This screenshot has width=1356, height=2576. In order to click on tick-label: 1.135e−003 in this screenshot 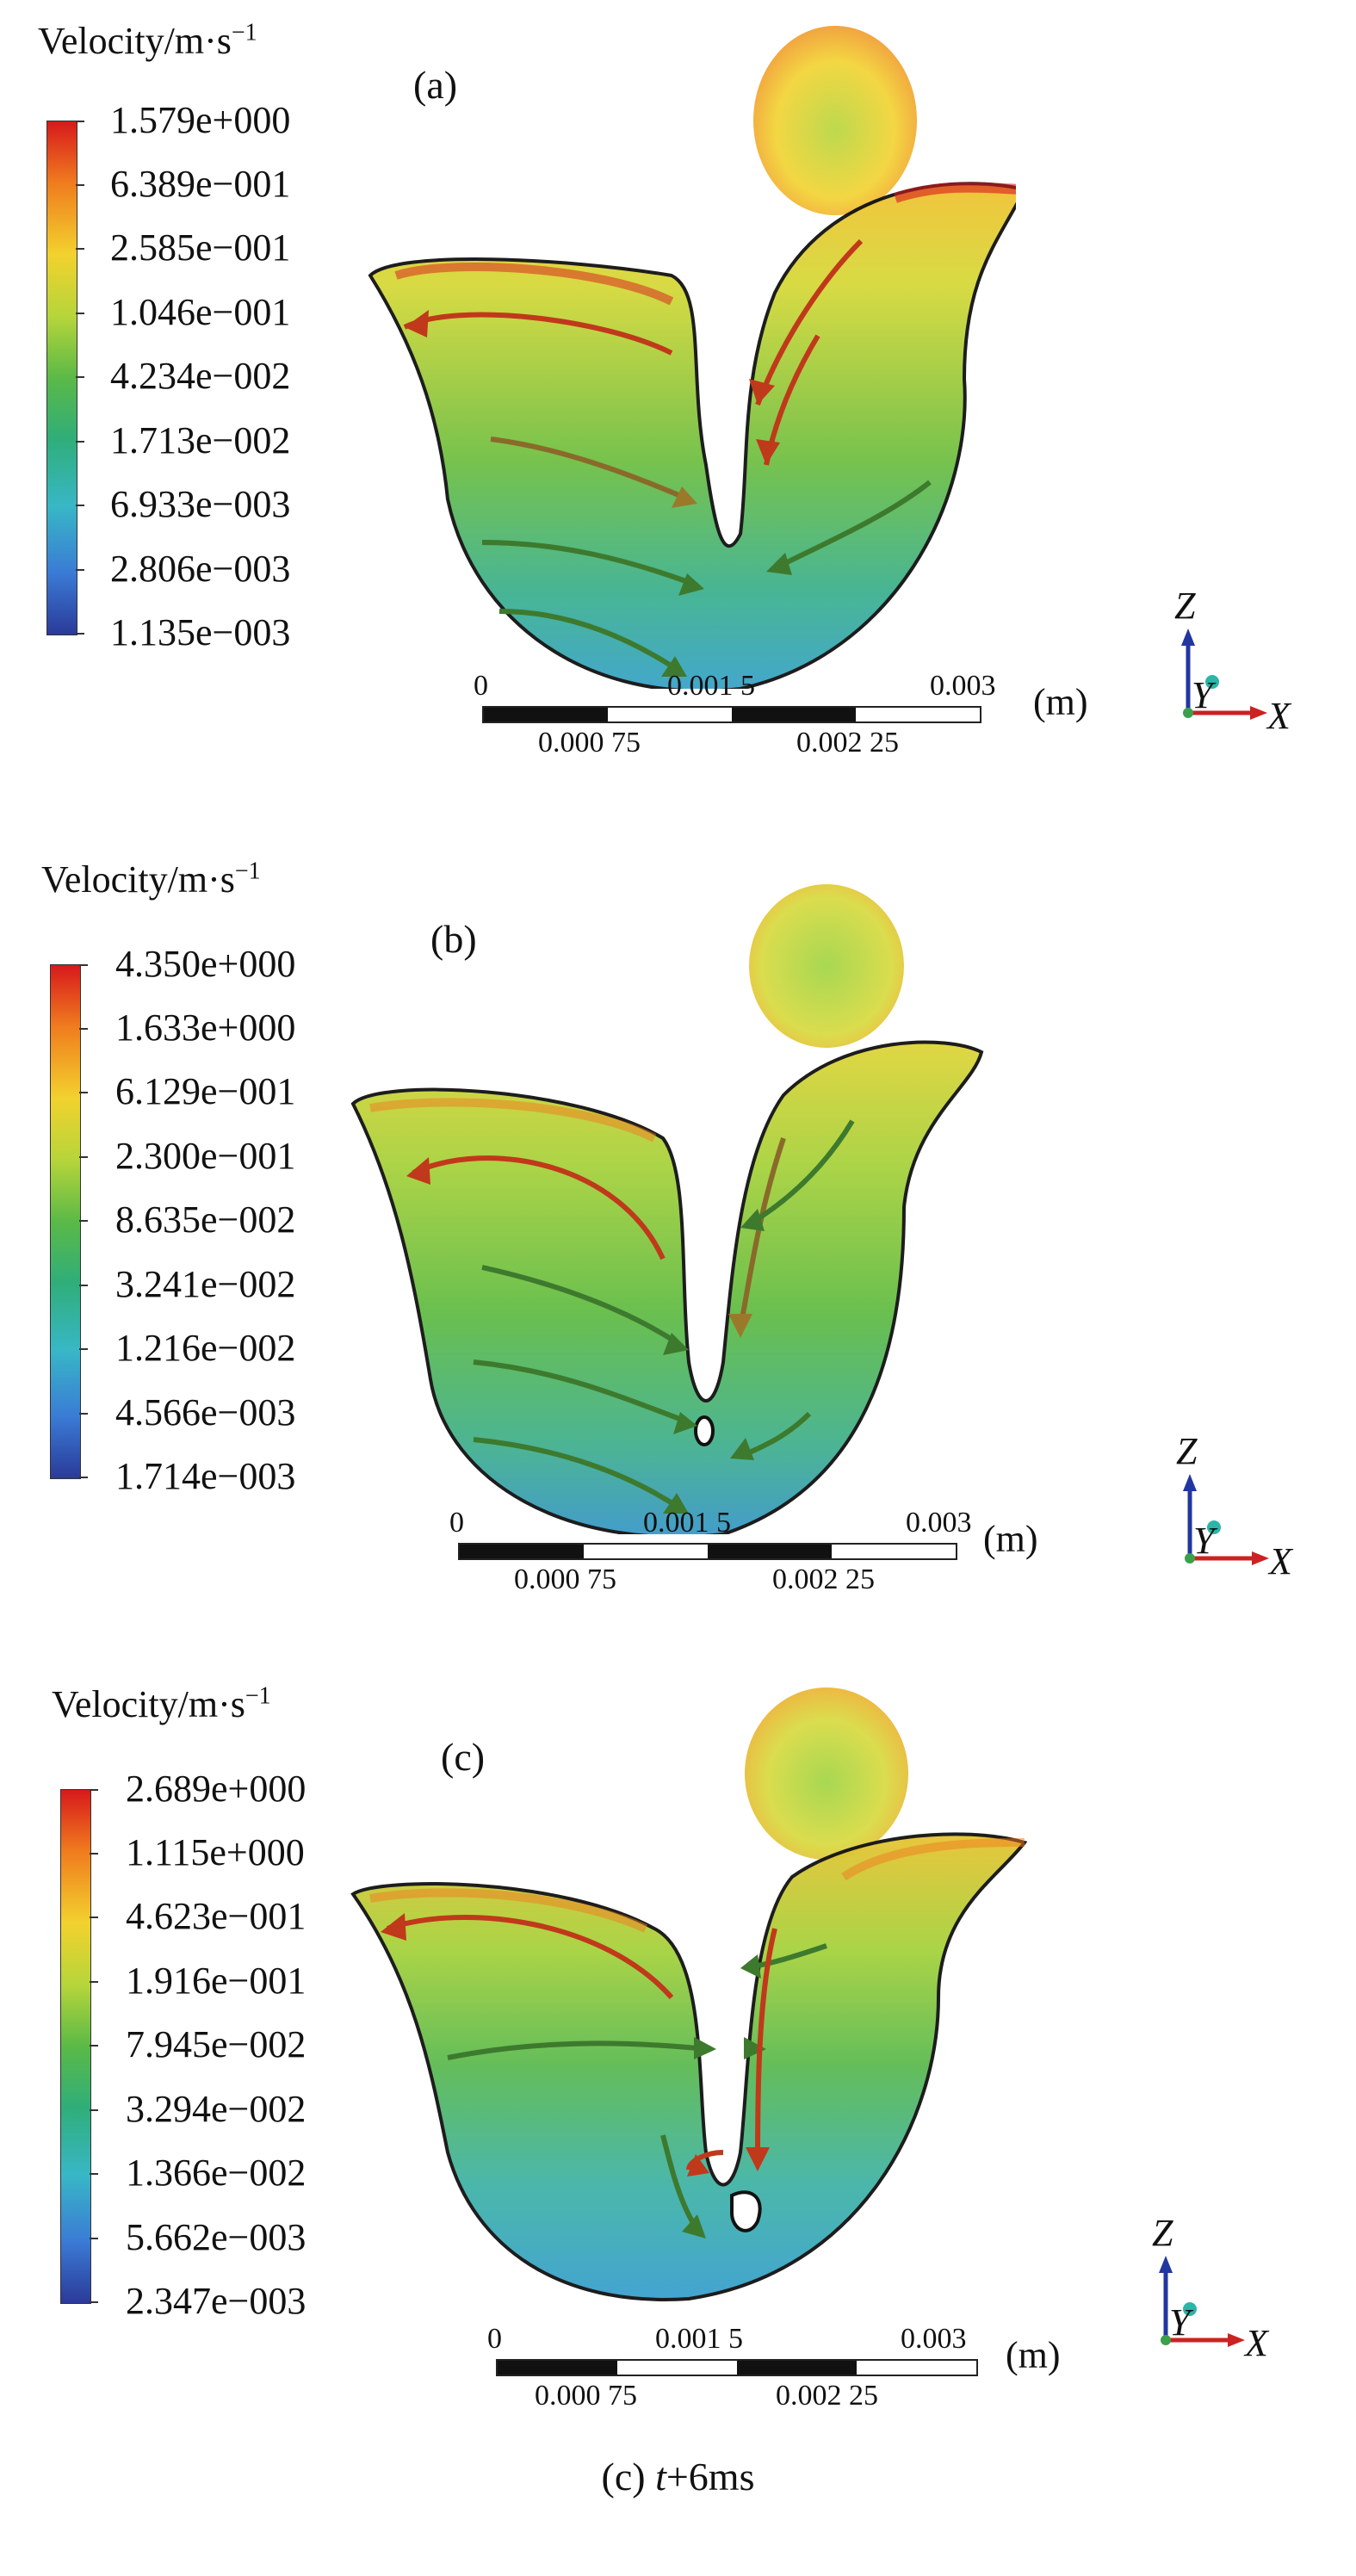, I will do `click(201, 632)`.